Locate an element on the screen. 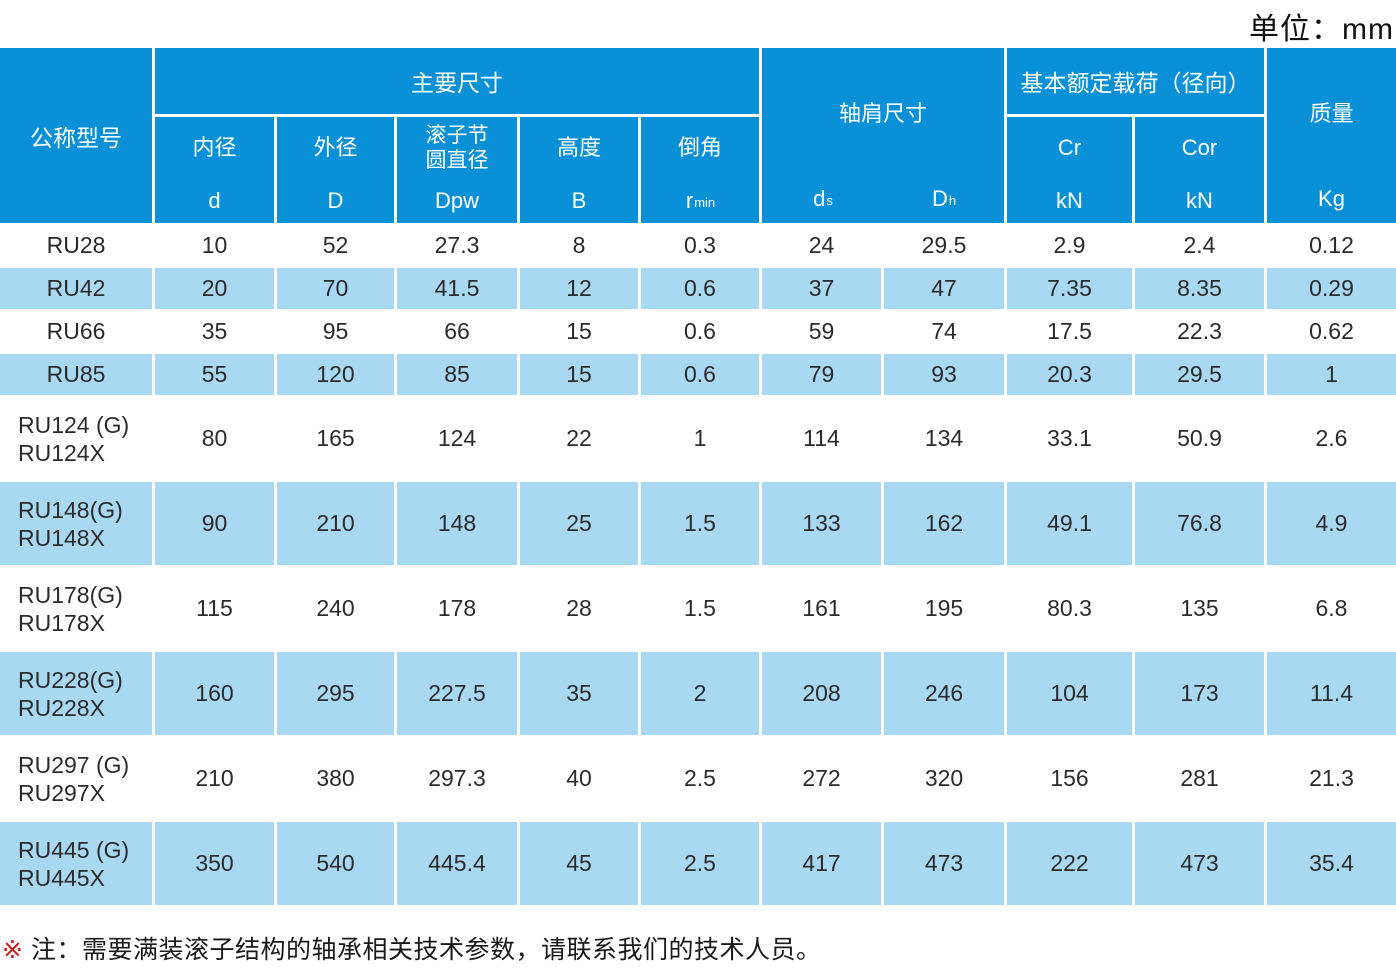  cell-value: 417 is located at coordinates (821, 863).